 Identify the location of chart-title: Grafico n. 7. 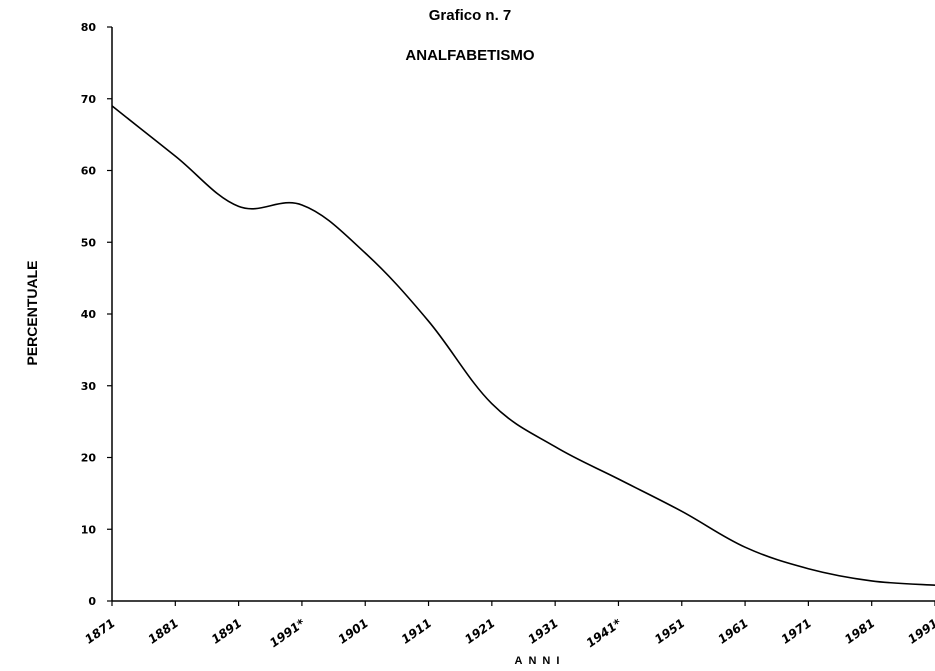
(470, 15).